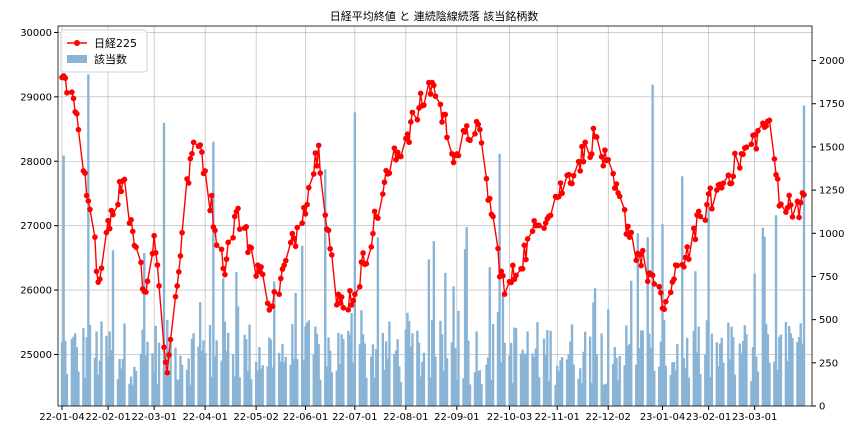  Describe the element at coordinates (255, 417) in the screenshot. I see `x-tick-label: 22-05-02` at that location.